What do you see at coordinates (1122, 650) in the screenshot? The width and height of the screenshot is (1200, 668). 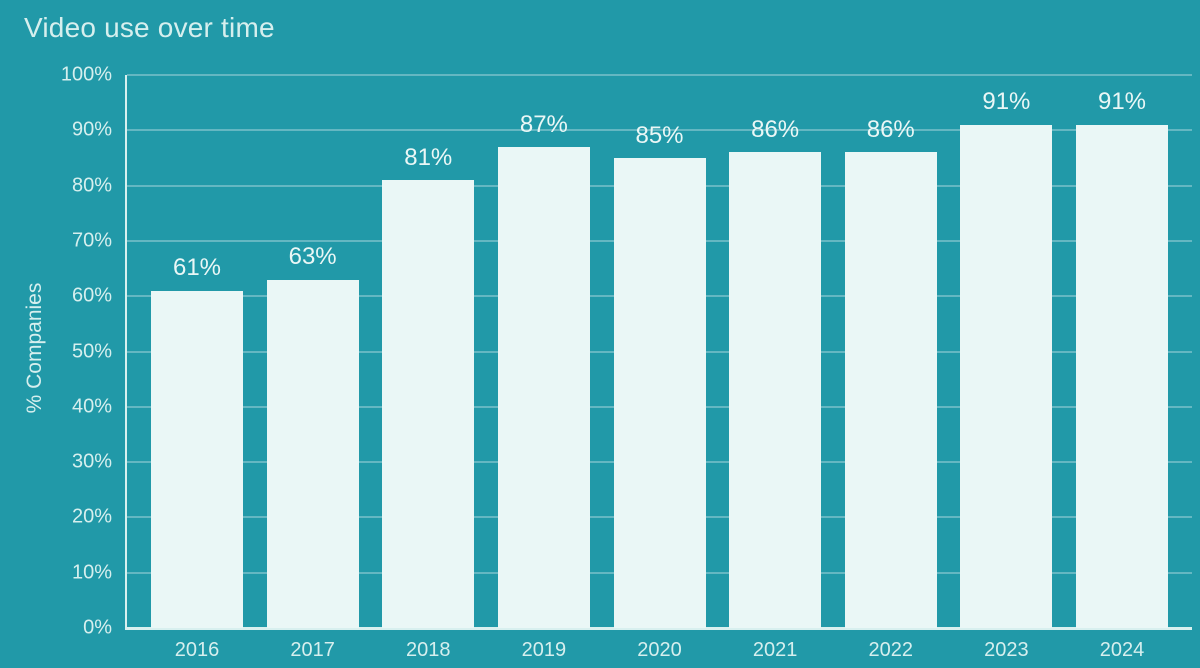 I see `x-tick-label: 2024` at bounding box center [1122, 650].